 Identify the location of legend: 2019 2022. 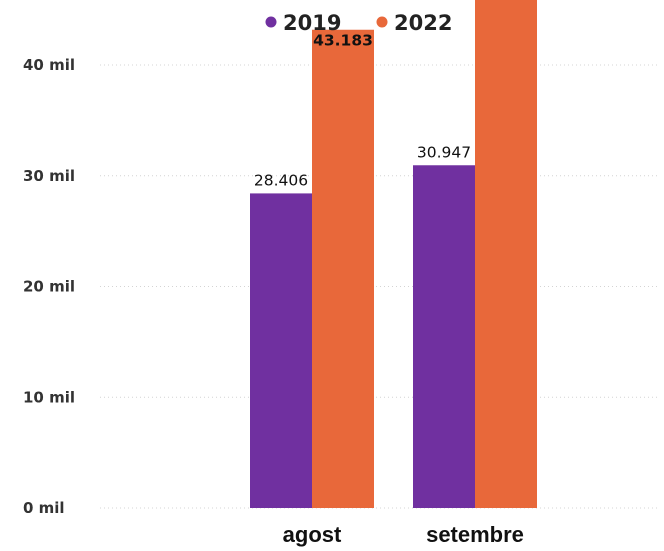
(359, 23).